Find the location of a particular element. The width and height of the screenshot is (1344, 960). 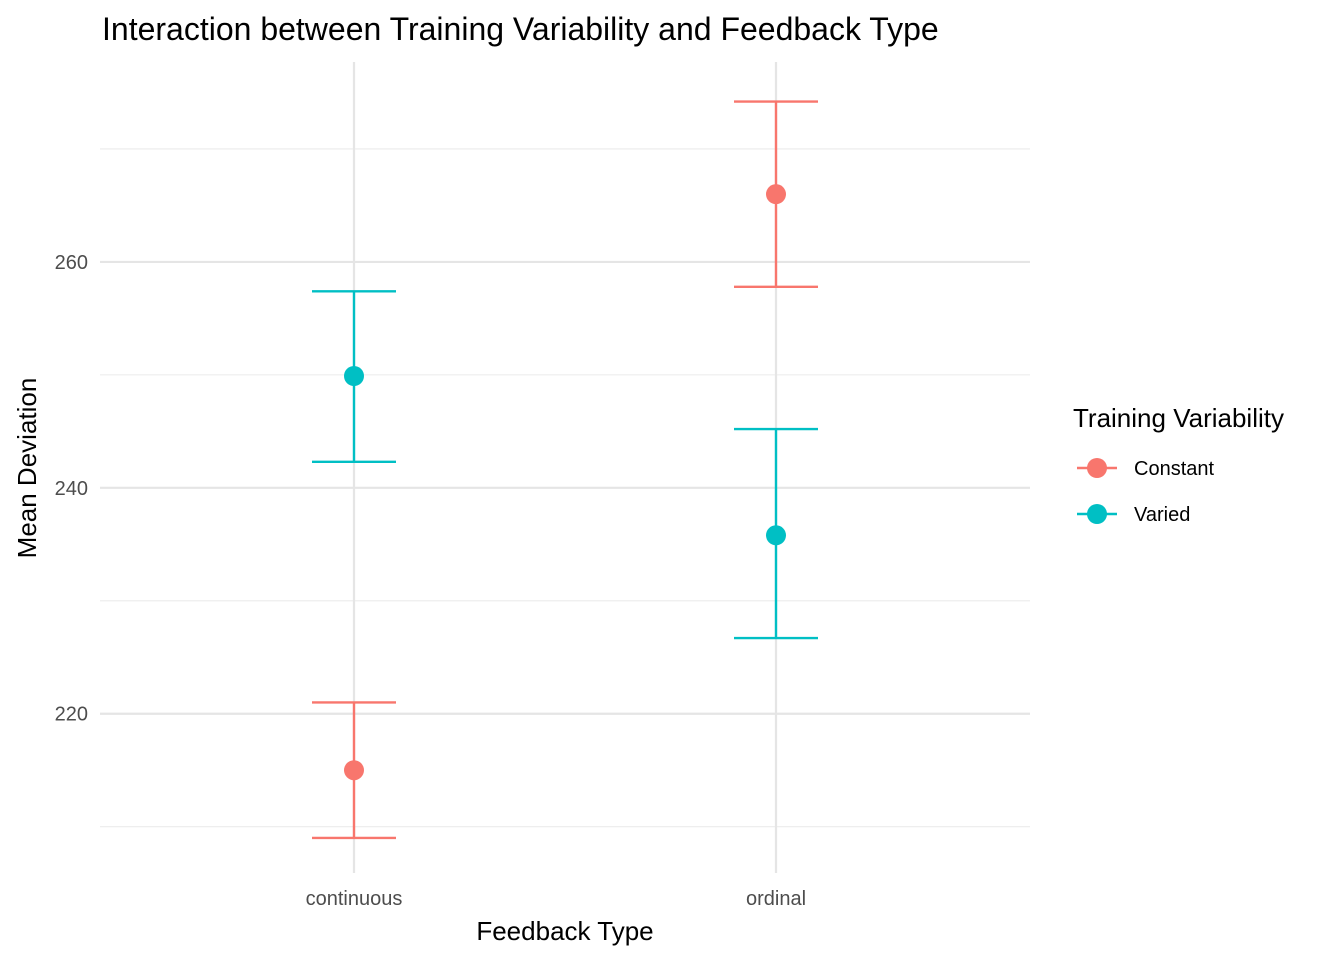

y-tick-label: 240 is located at coordinates (71, 489).